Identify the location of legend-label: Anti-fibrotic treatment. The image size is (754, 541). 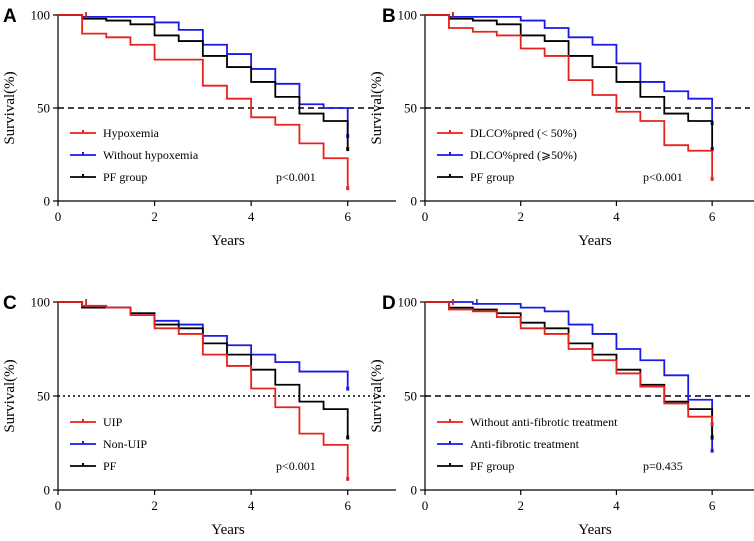
(525, 444).